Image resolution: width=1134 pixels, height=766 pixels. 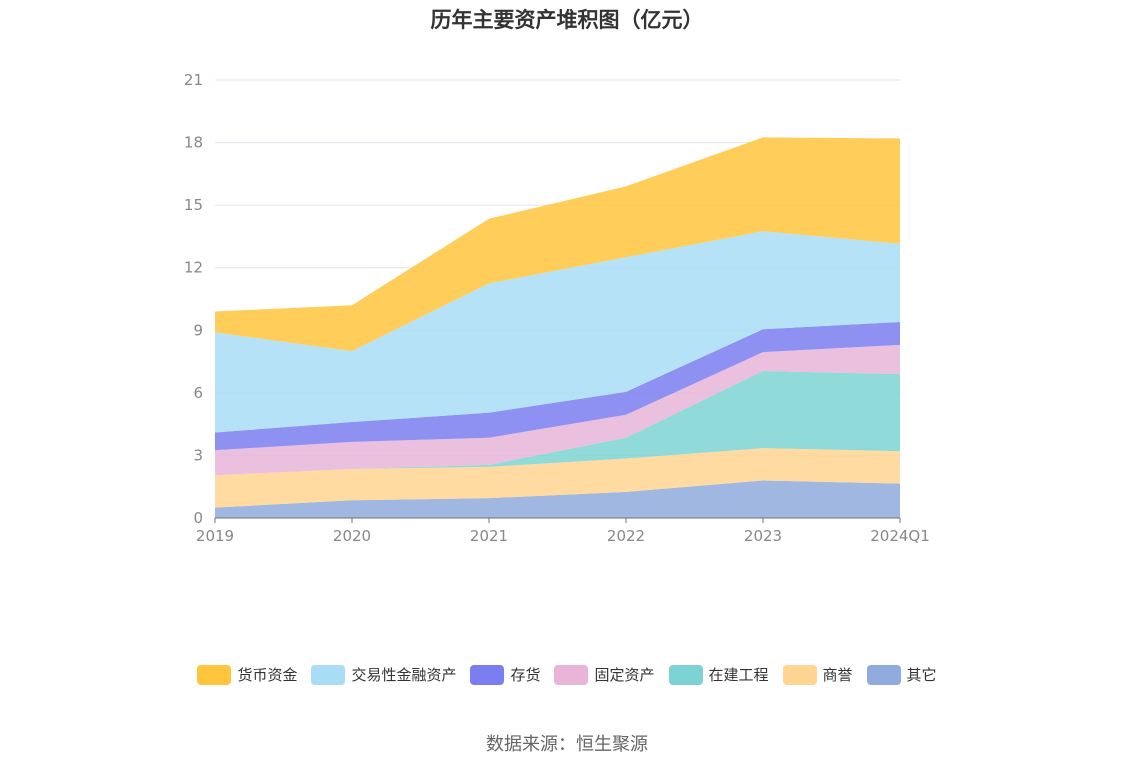 What do you see at coordinates (624, 675) in the screenshot?
I see `legend-label: 固定资产` at bounding box center [624, 675].